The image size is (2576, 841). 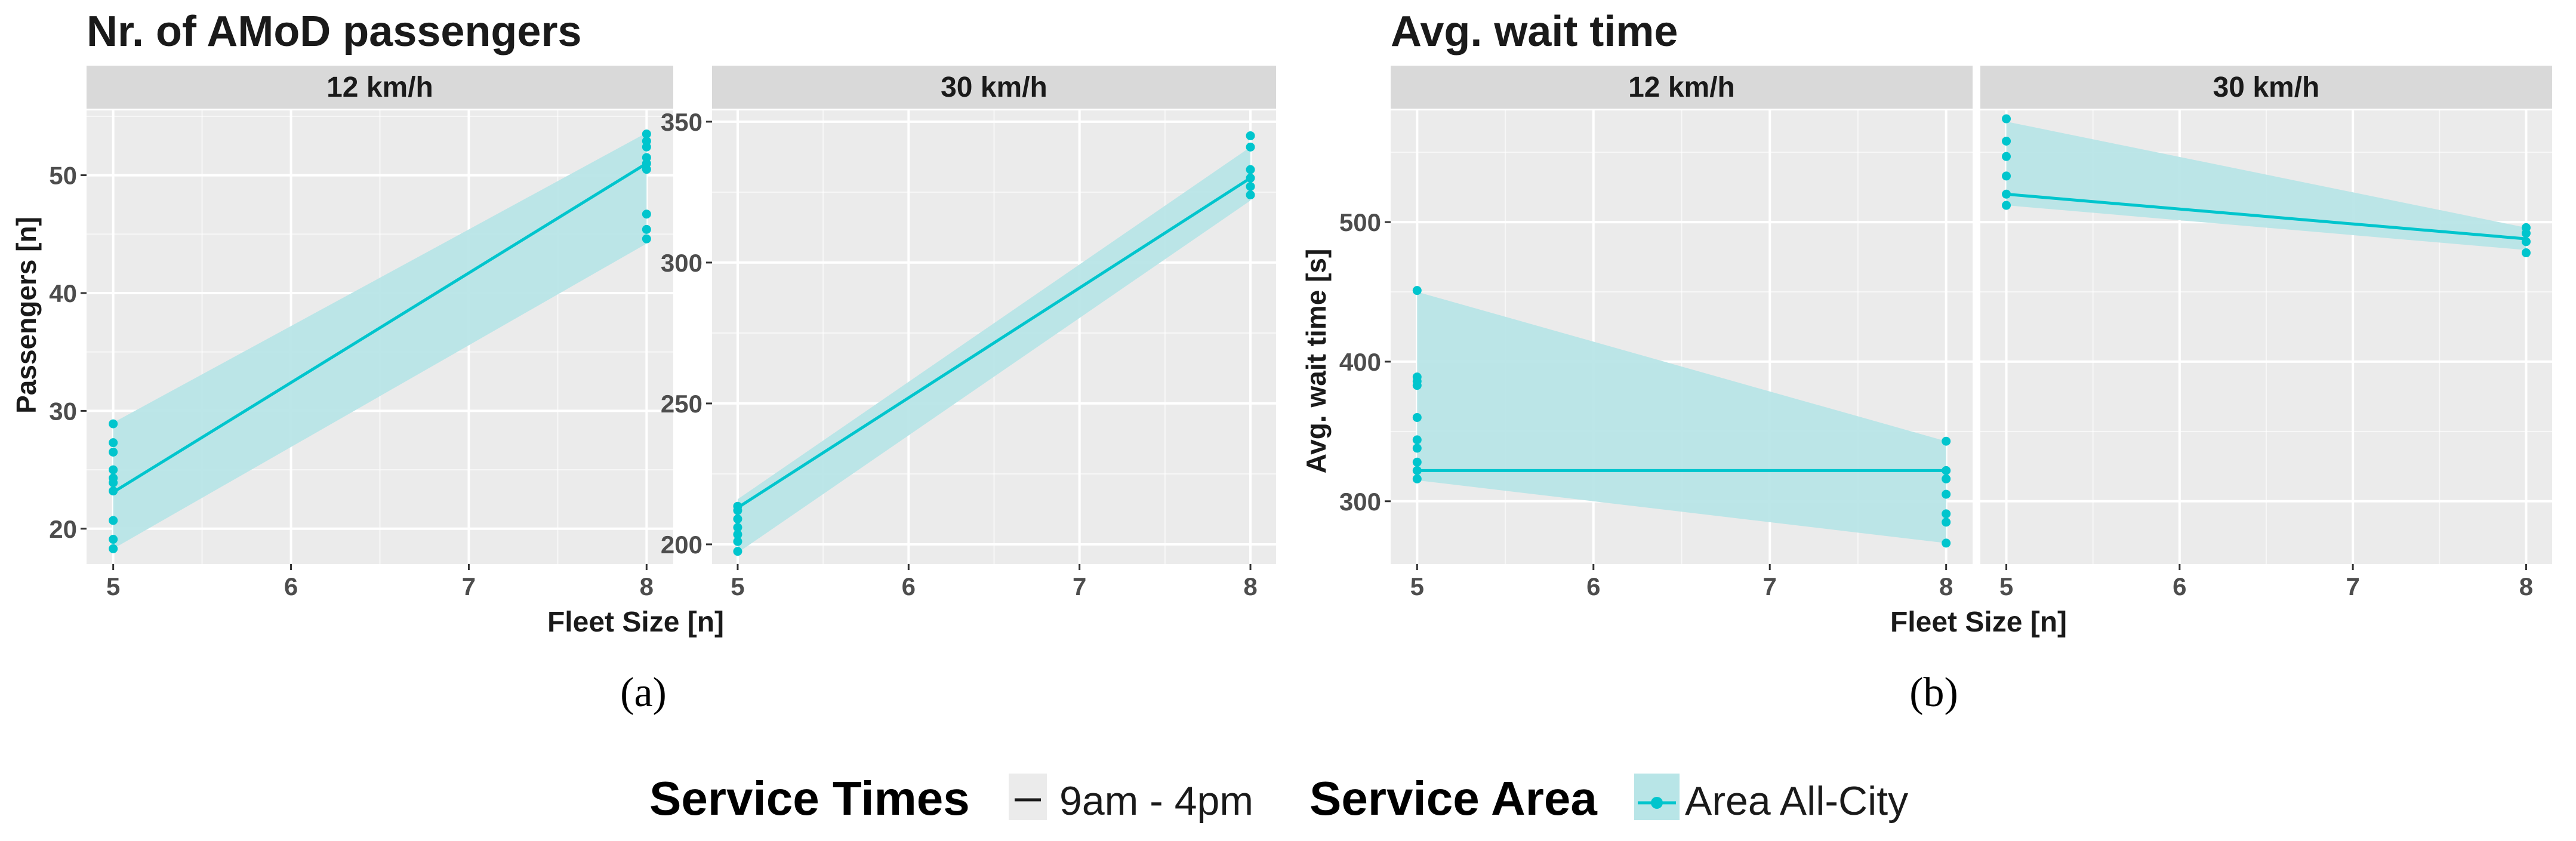 I want to click on legend-series-point-key, so click(x=1657, y=803).